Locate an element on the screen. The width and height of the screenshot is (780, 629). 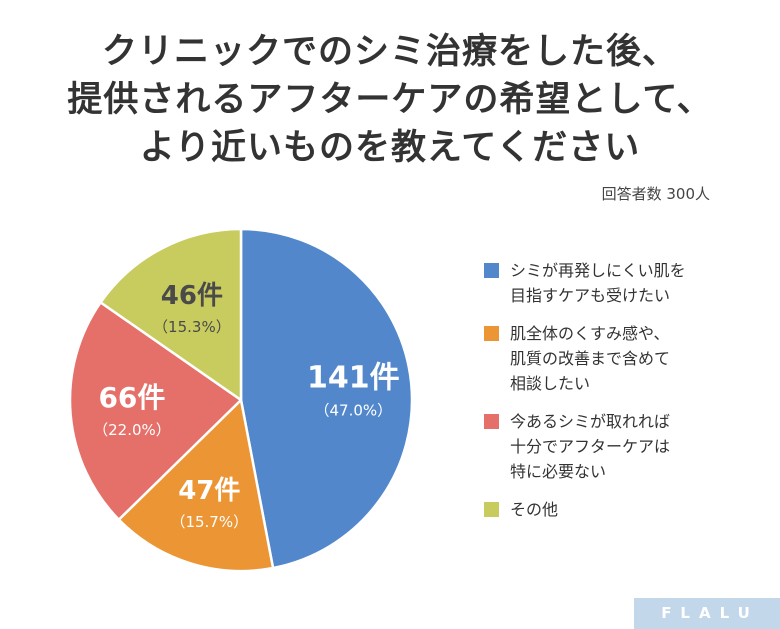
legend-label: その他 is located at coordinates (534, 509).